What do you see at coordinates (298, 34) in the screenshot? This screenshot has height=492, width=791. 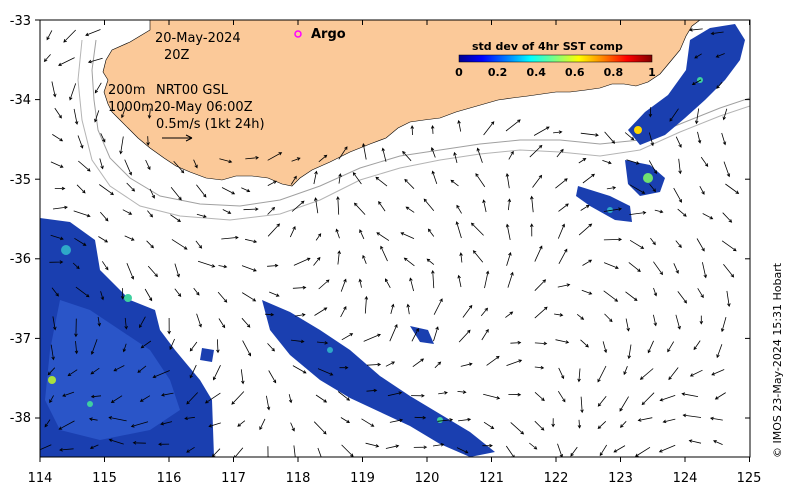 I see `argo-marker-icon` at bounding box center [298, 34].